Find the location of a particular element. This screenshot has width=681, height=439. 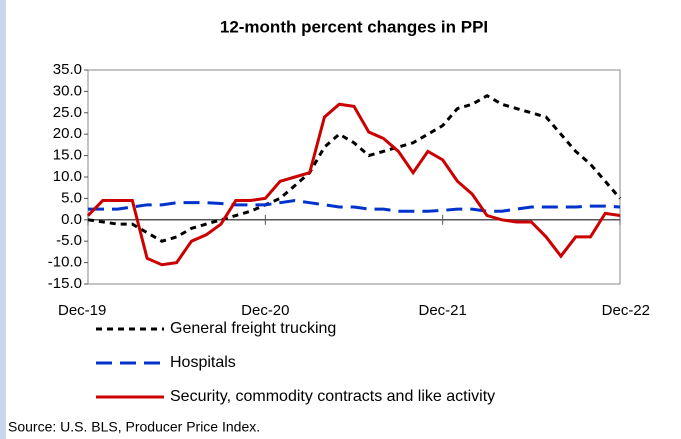

y-tick-label: 0.0 is located at coordinates (71, 219).